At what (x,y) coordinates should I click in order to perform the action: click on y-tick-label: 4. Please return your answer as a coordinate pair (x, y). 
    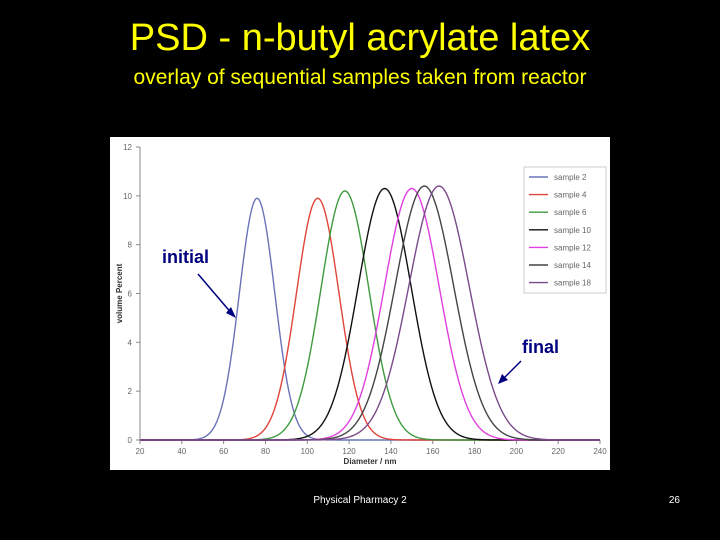
    Looking at the image, I should click on (130, 342).